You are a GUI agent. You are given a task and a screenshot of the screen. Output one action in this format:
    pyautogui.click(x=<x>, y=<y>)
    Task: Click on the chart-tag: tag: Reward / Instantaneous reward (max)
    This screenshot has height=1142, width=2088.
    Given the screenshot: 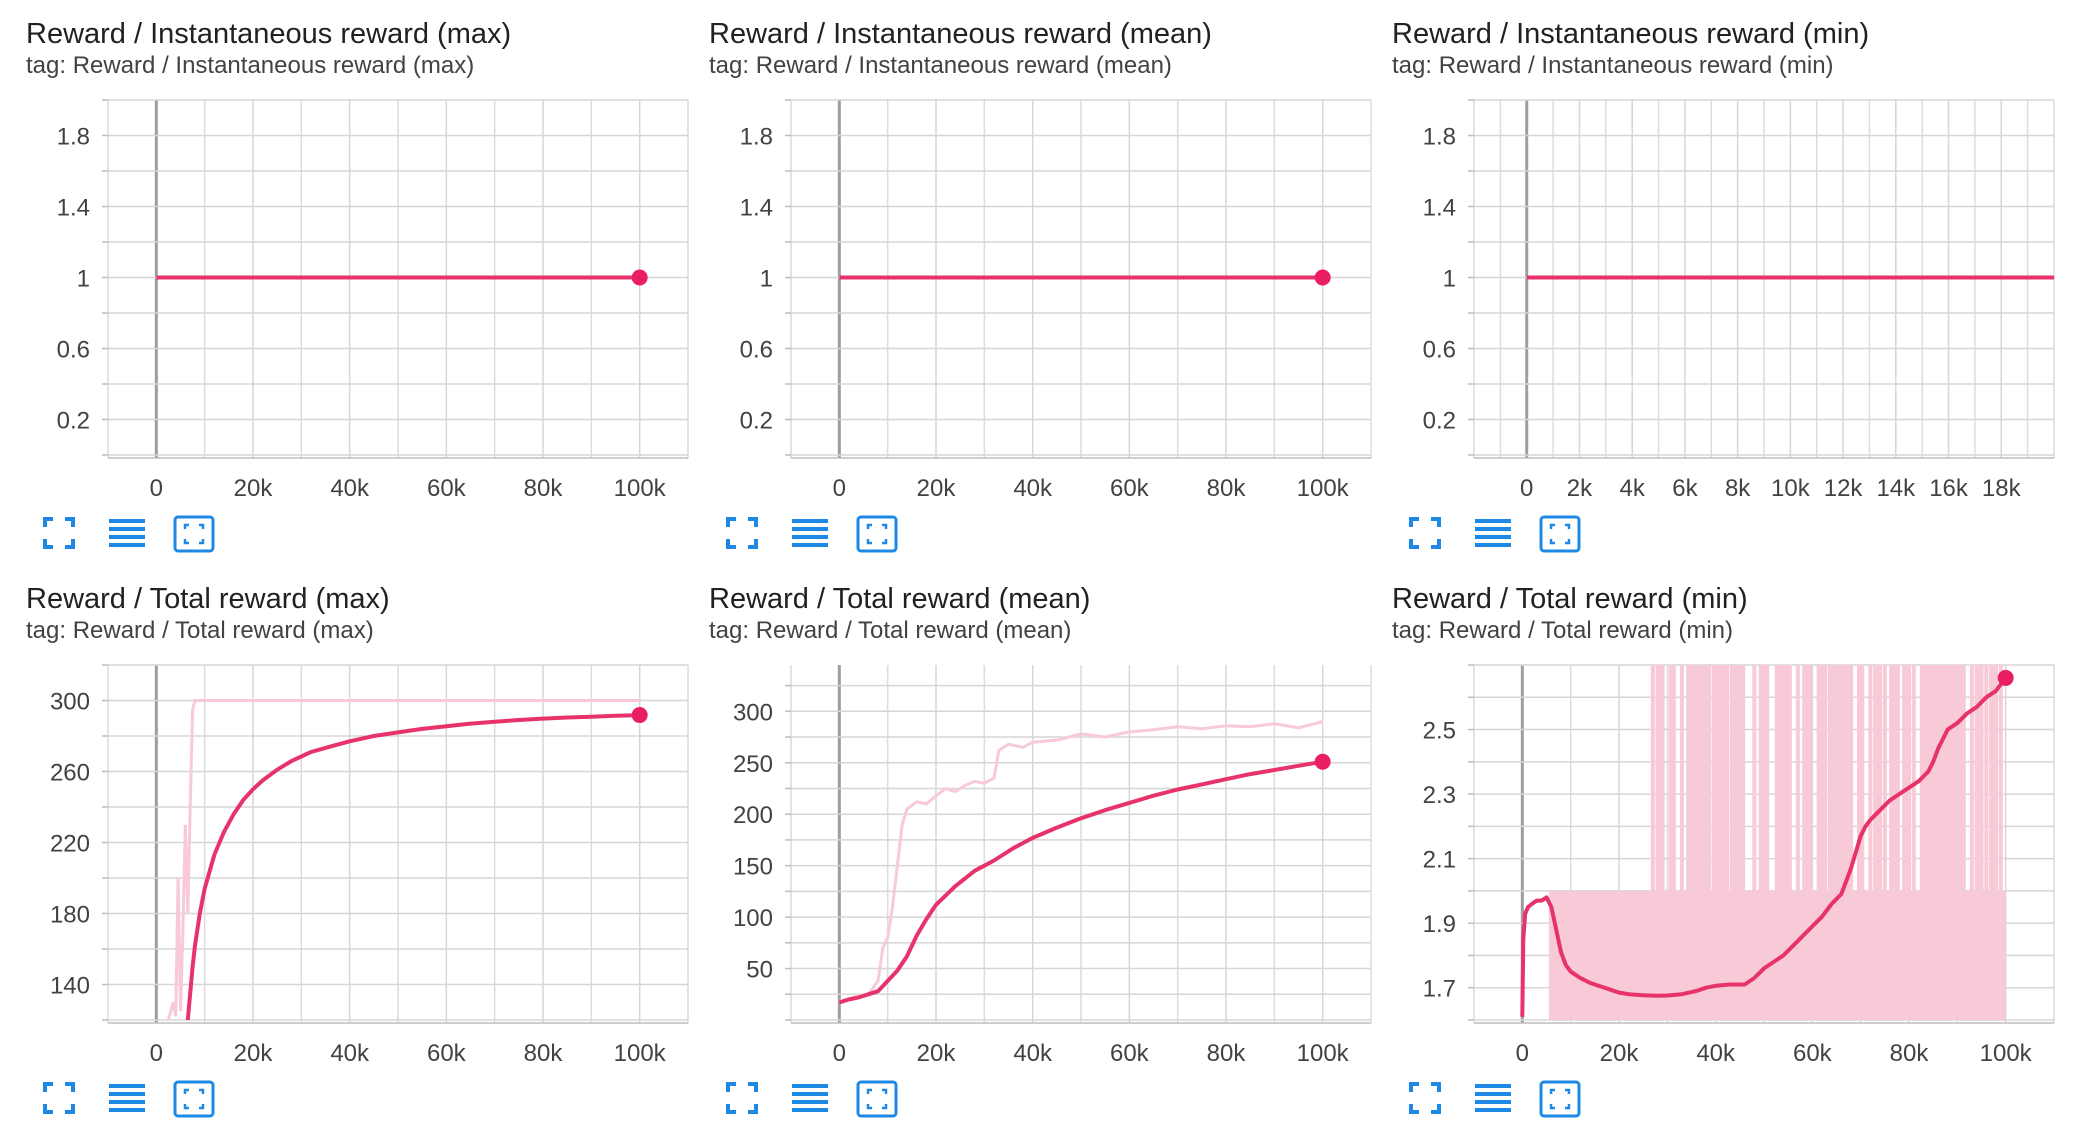 What is the action you would take?
    pyautogui.click(x=250, y=65)
    